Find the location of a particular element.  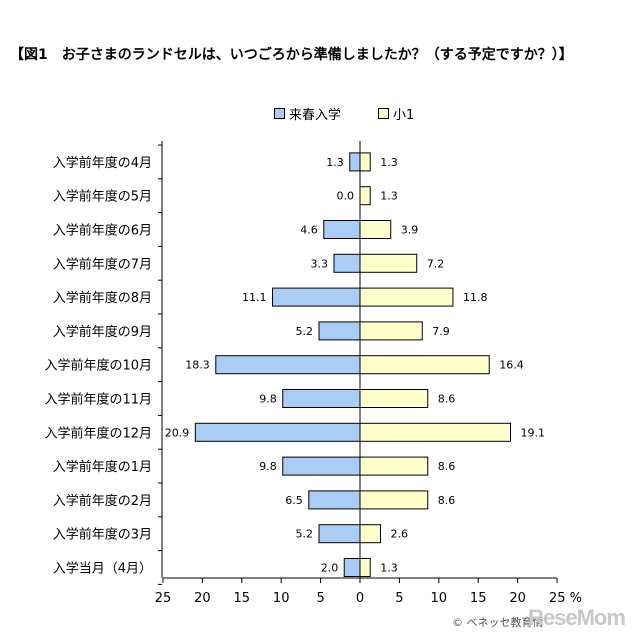

resemom-logo: ReseMom is located at coordinates (577, 617).